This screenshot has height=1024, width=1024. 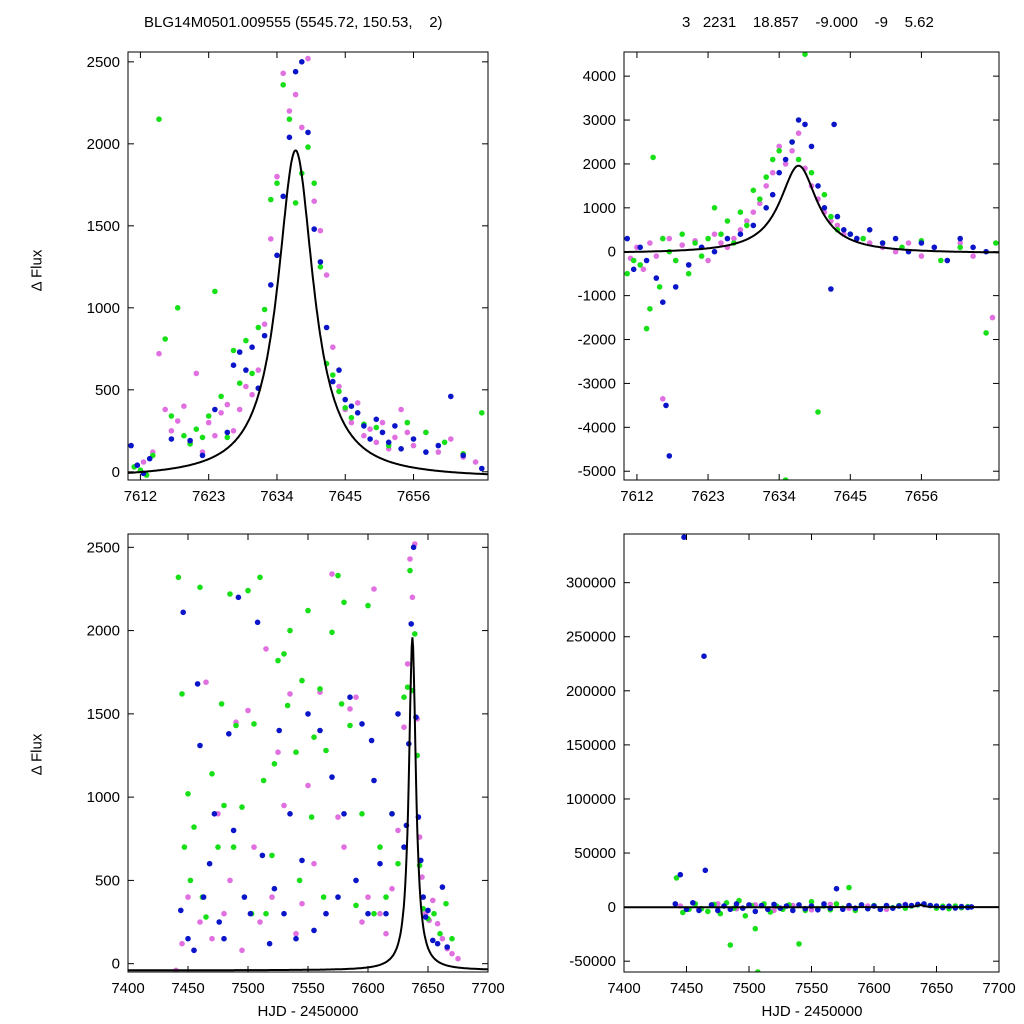 What do you see at coordinates (636, 496) in the screenshot?
I see `x-tick-label: 7612` at bounding box center [636, 496].